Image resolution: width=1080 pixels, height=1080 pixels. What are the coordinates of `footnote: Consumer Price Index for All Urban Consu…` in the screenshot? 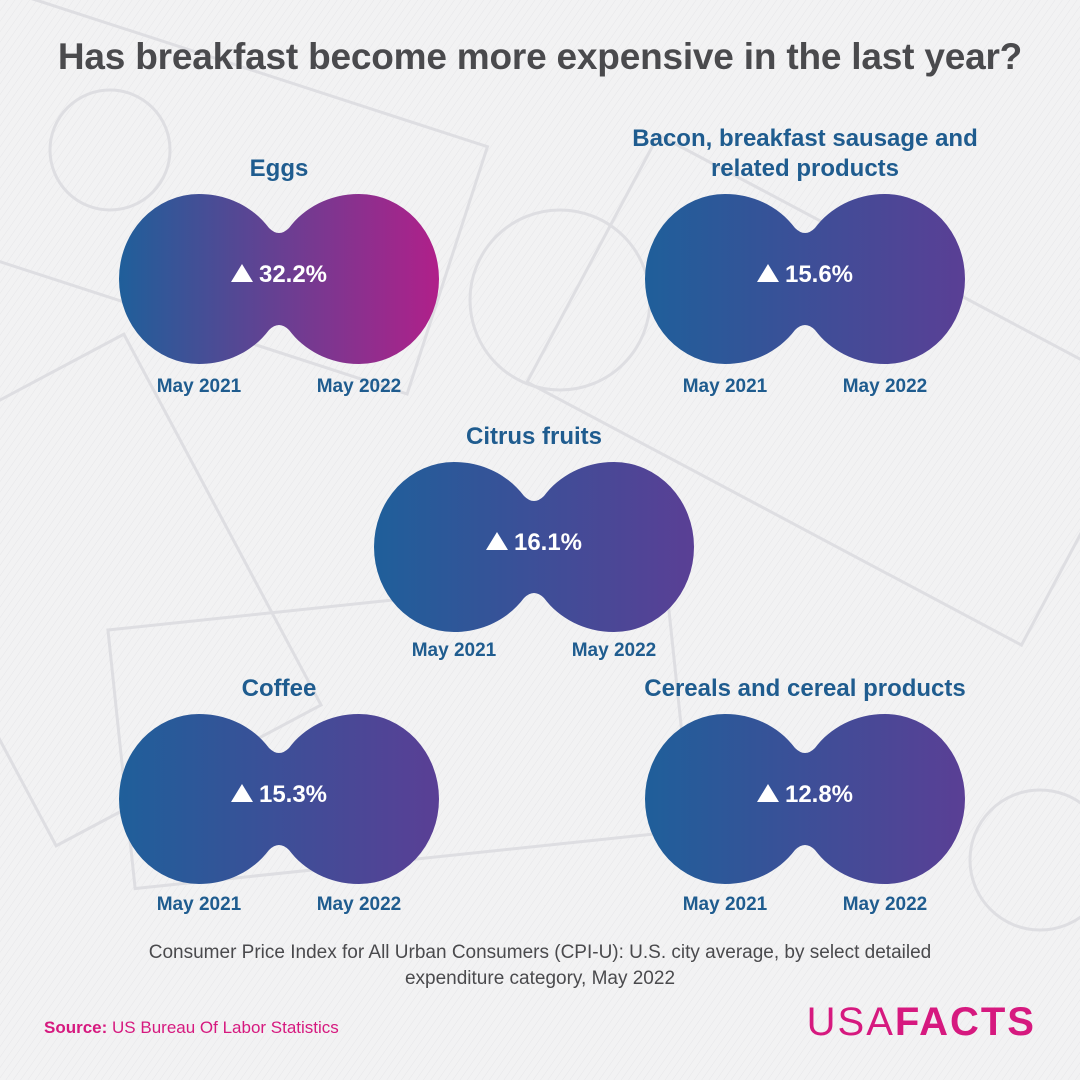 It's located at (540, 965).